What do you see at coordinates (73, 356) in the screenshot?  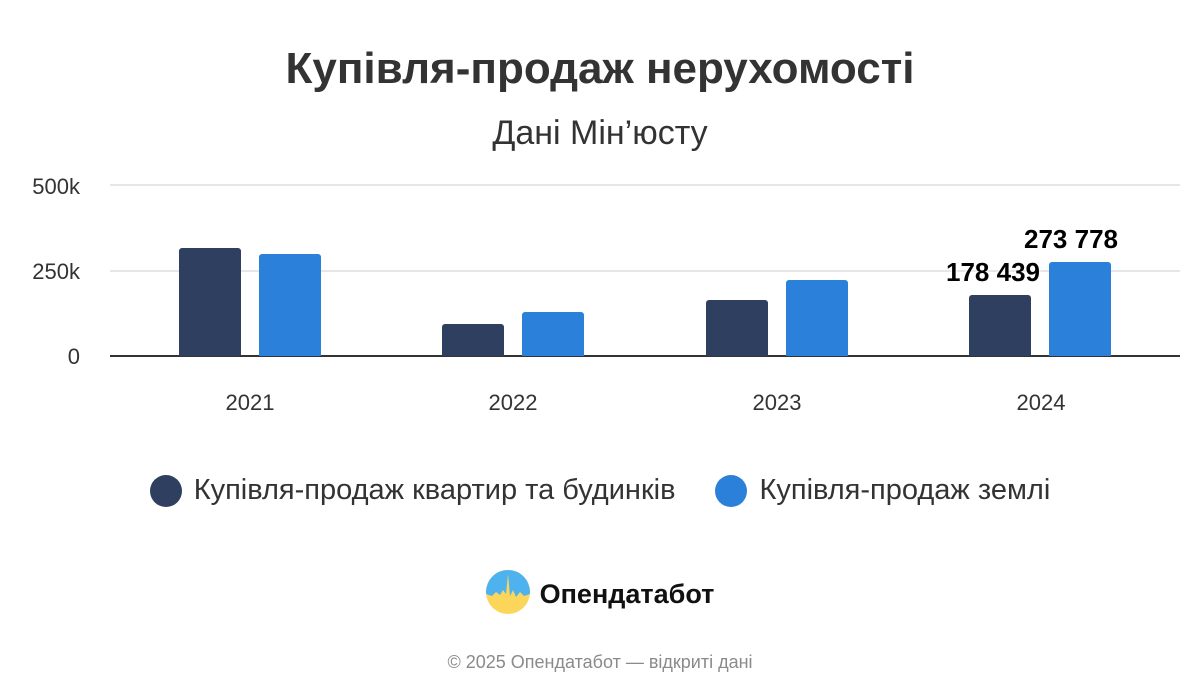 I see `y-tick-0: 0` at bounding box center [73, 356].